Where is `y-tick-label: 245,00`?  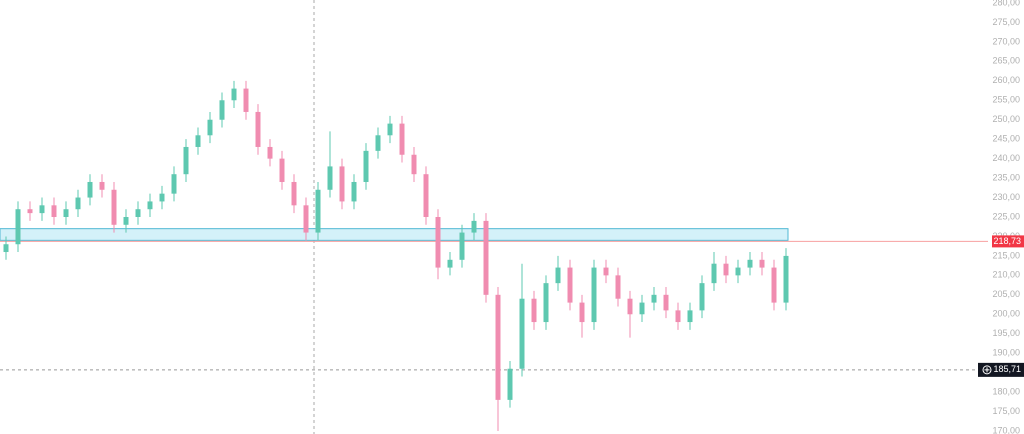 y-tick-label: 245,00 is located at coordinates (1006, 139).